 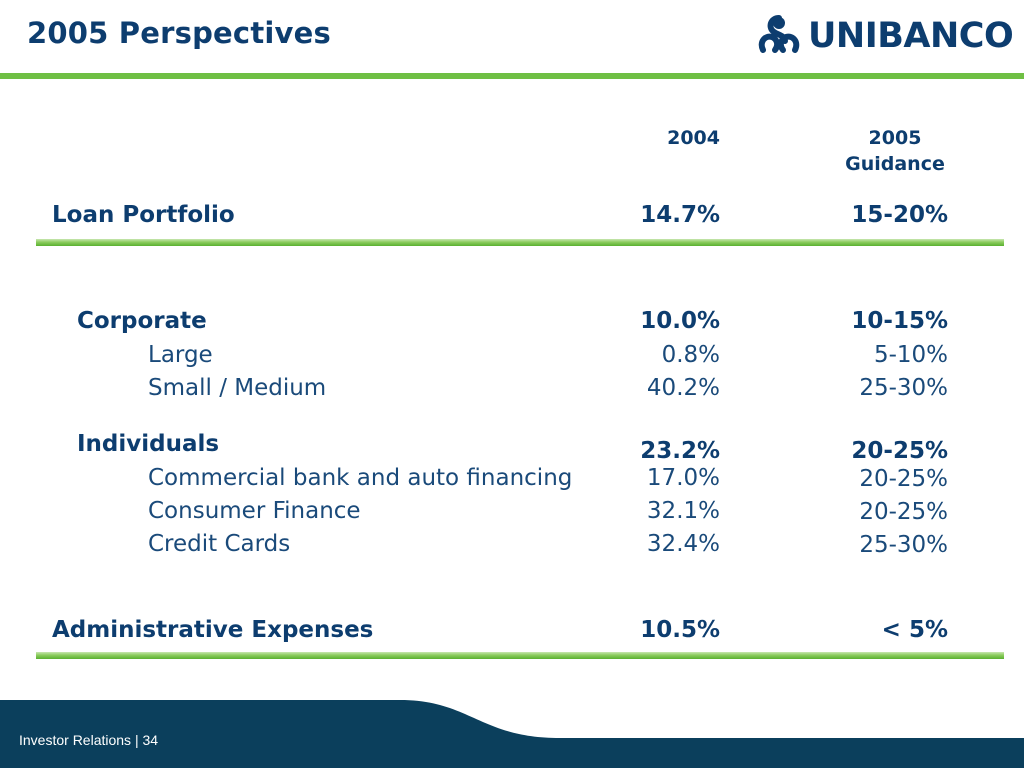 What do you see at coordinates (680, 451) in the screenshot?
I see `row-value-individuals-2004: 23.2%` at bounding box center [680, 451].